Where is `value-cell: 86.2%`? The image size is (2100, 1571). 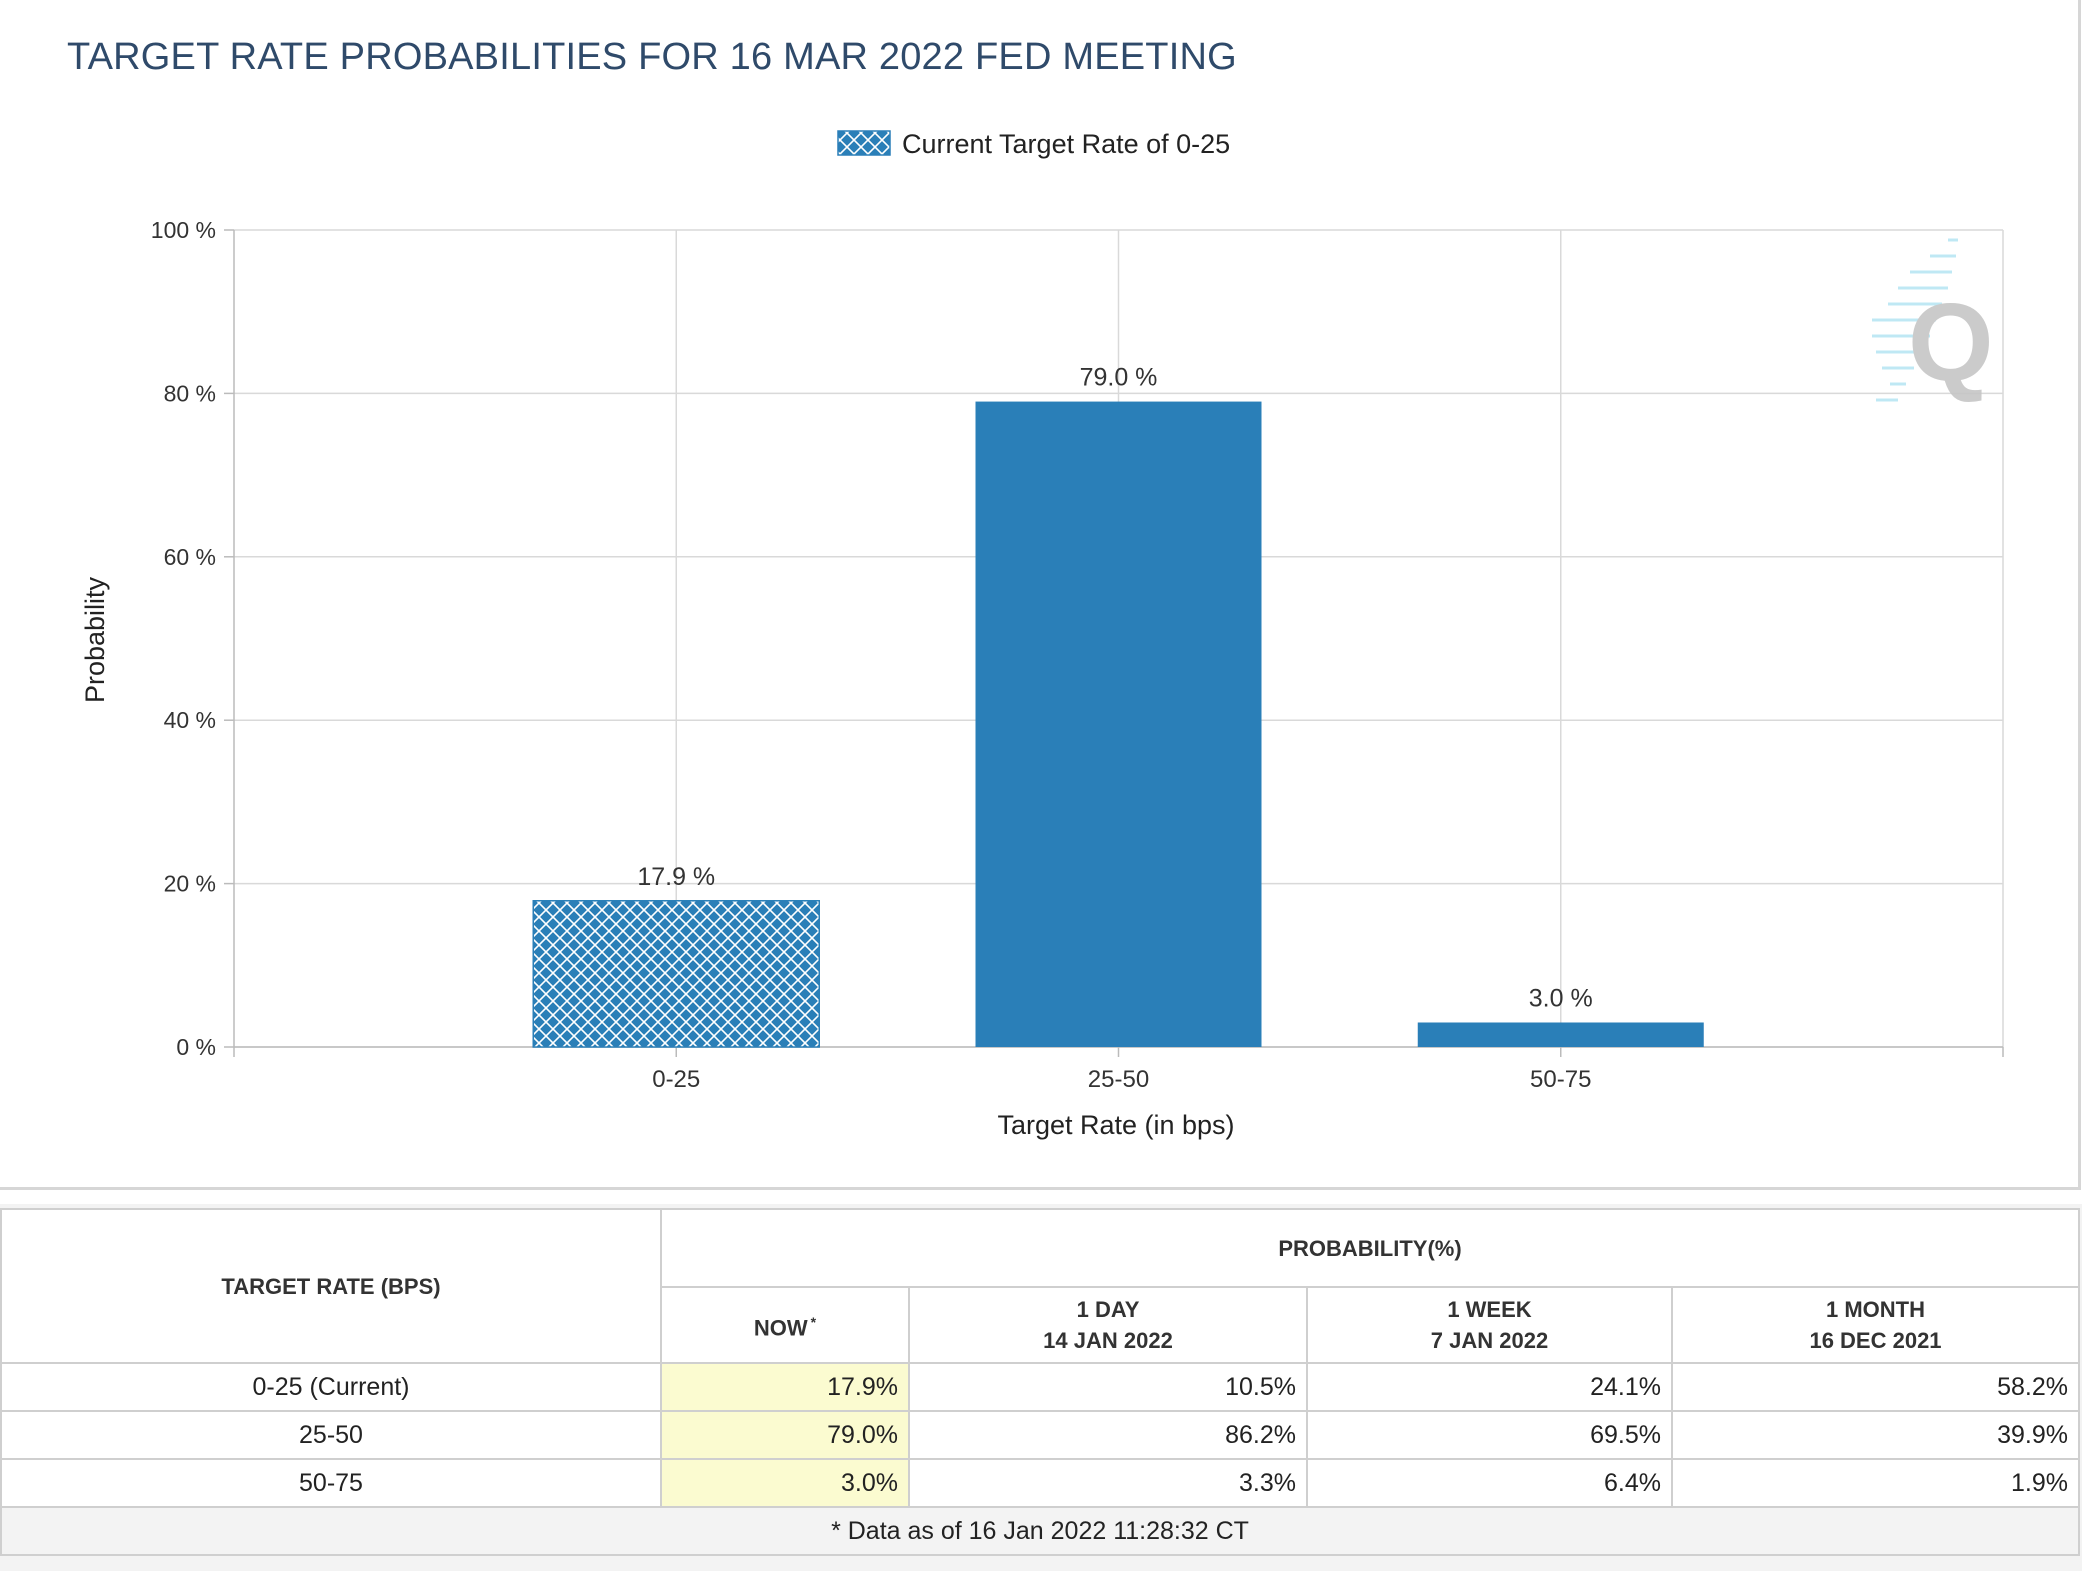
value-cell: 86.2% is located at coordinates (1108, 1435).